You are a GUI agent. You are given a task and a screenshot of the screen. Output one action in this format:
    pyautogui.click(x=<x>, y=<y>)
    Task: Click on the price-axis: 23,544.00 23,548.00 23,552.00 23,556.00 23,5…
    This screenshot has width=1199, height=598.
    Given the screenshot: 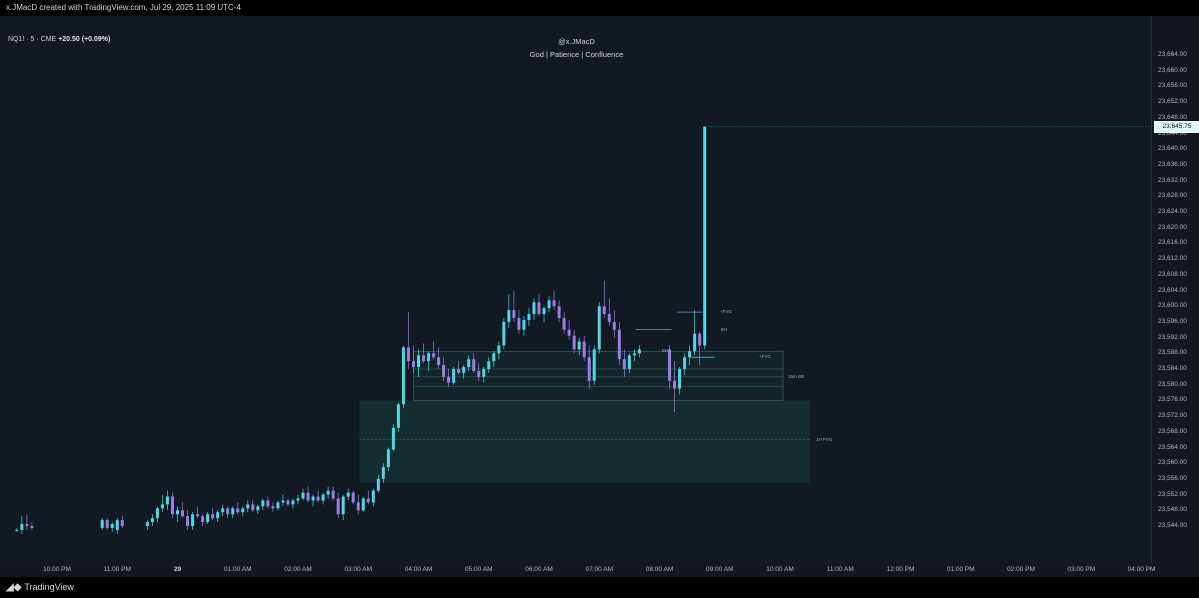 What is the action you would take?
    pyautogui.click(x=1175, y=289)
    